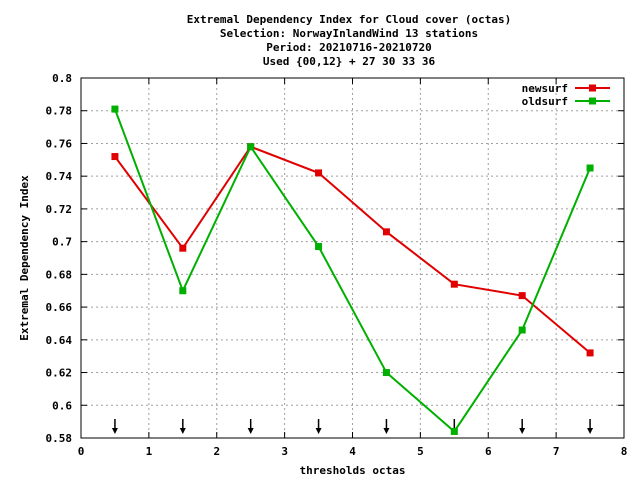 The height and width of the screenshot is (480, 640). What do you see at coordinates (353, 470) in the screenshot?
I see `x-axis-label: thresholds octas` at bounding box center [353, 470].